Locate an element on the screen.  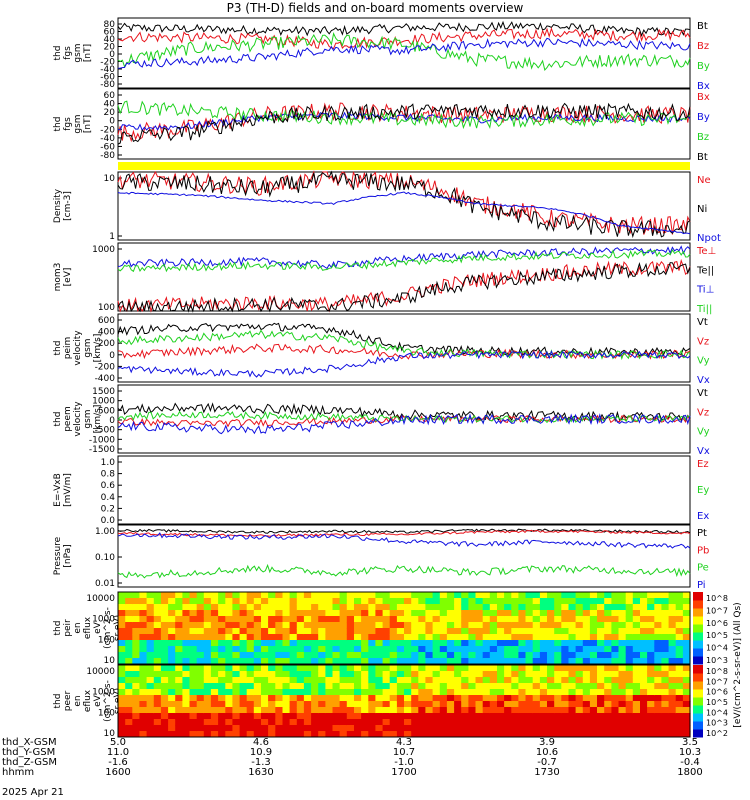
ylabel-4-1: [eV] is located at coordinates (68, 277).